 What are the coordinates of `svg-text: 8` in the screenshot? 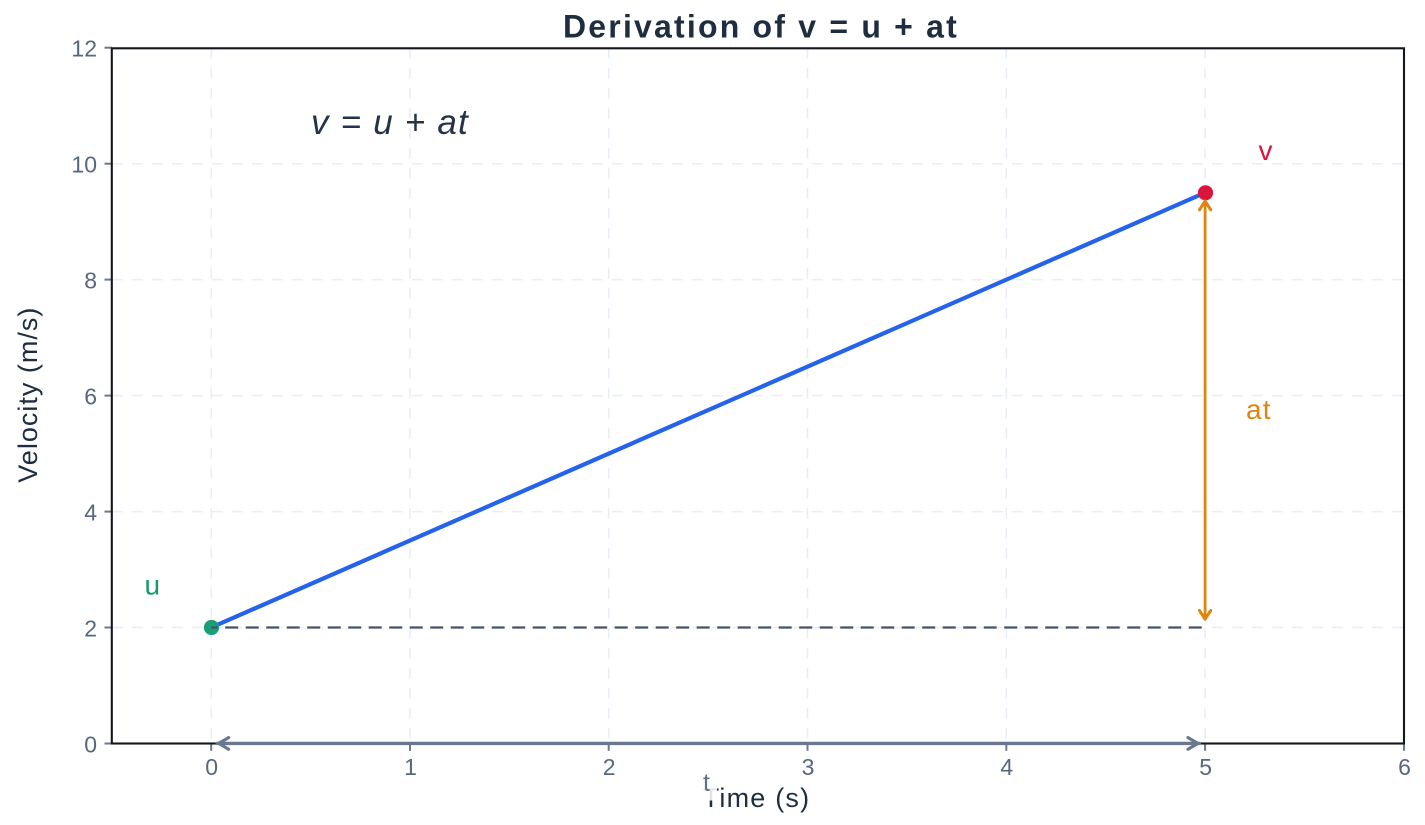 It's located at (90, 281).